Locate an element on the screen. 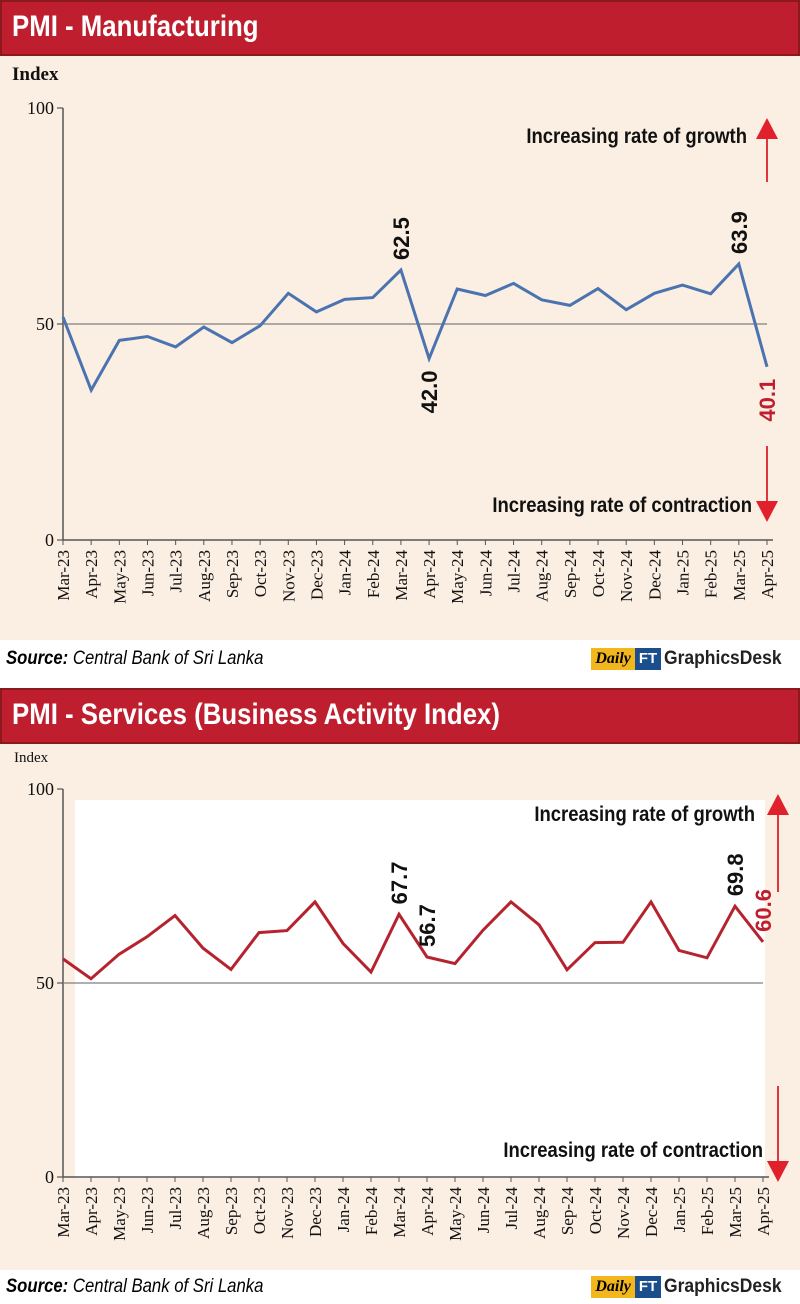  chart-title: PMI - Services (Business Activity Index) is located at coordinates (256, 714).